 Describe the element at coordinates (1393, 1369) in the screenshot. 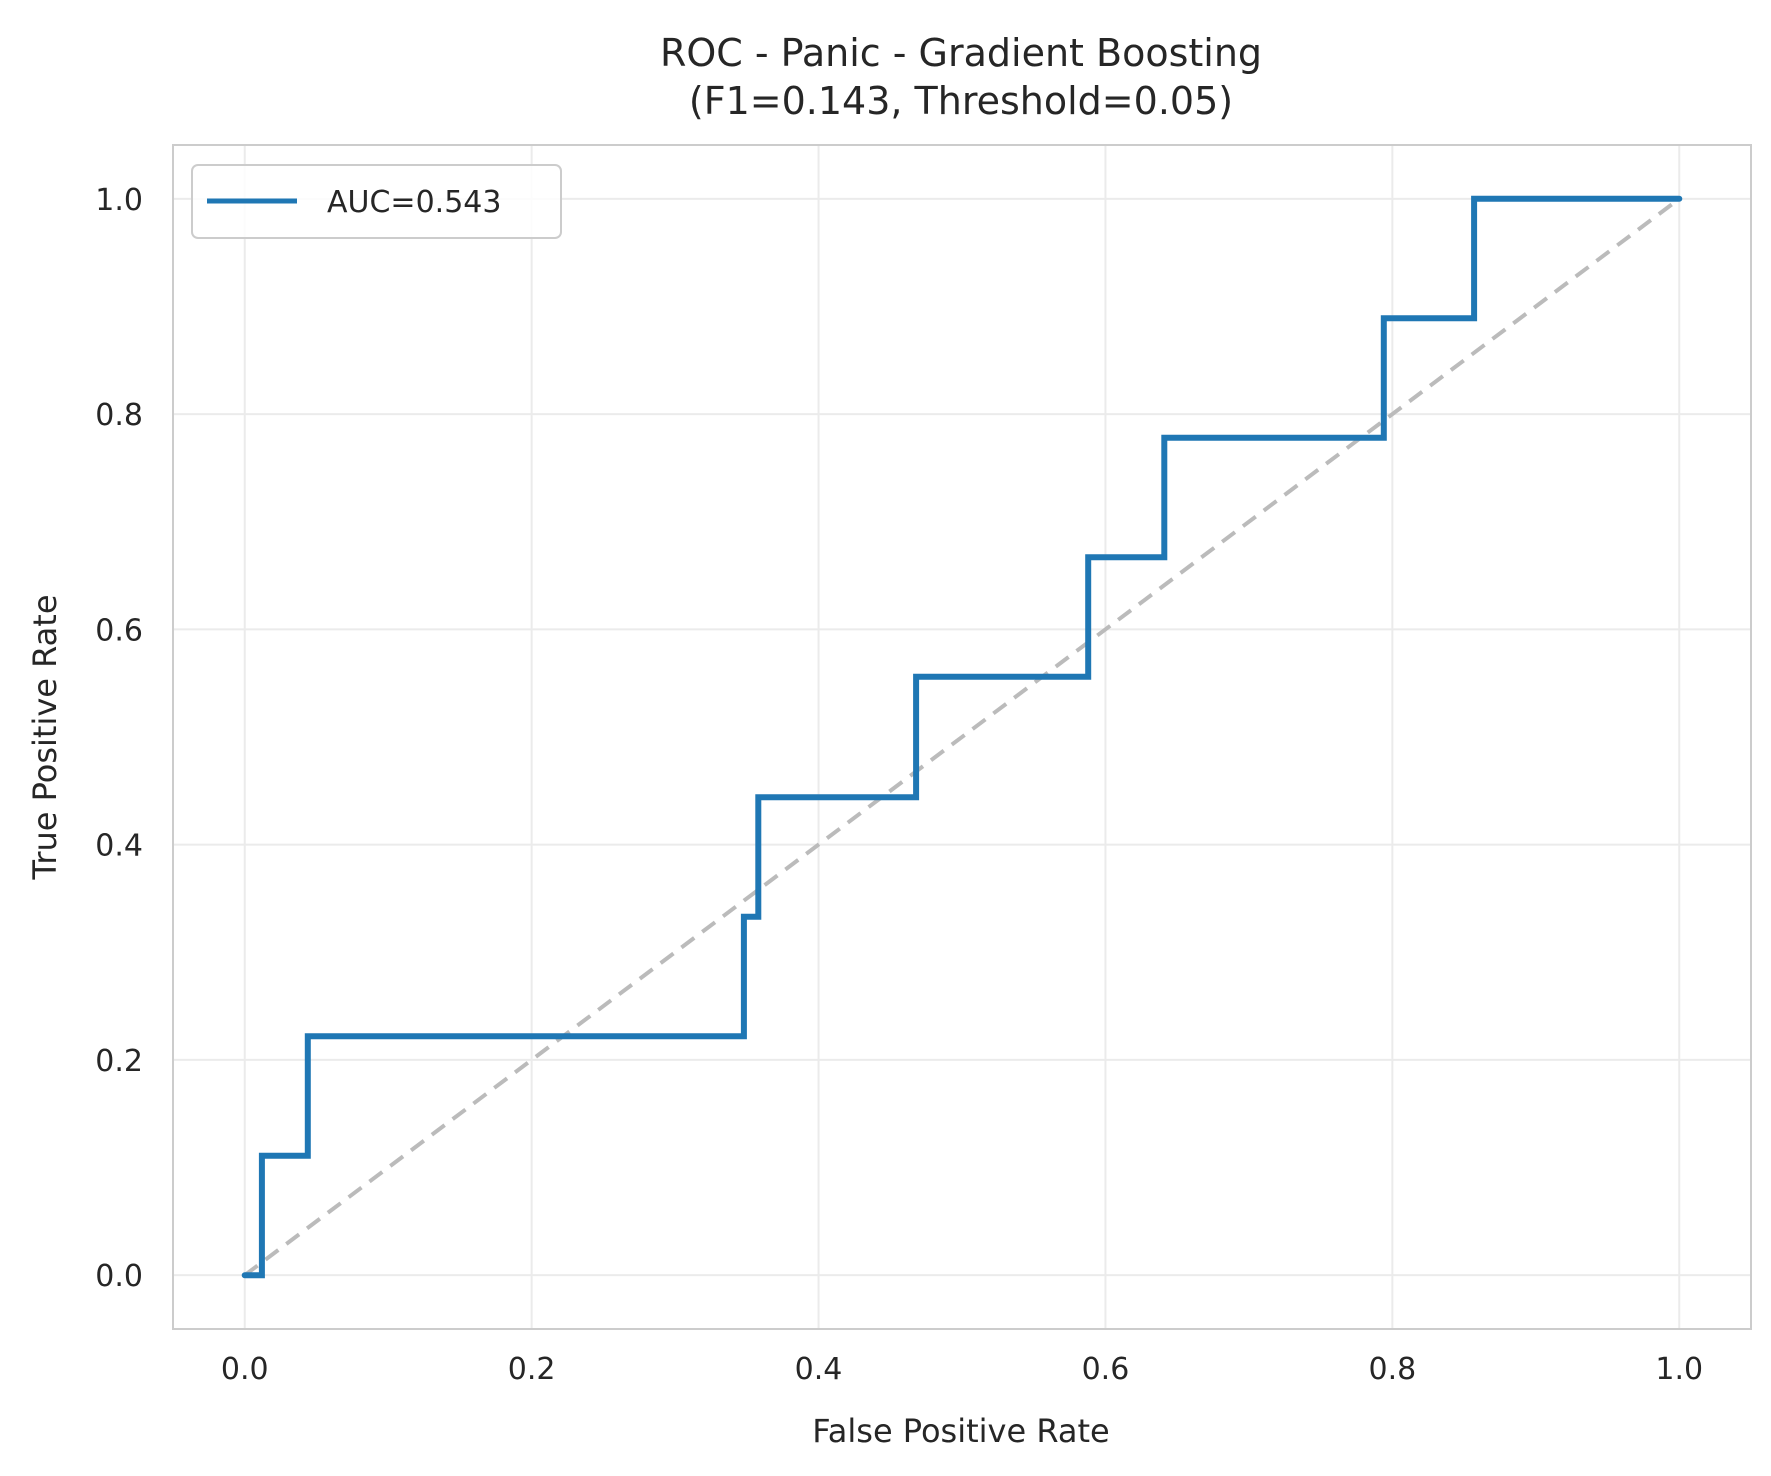

I see `x-tick-label: 0.8` at that location.